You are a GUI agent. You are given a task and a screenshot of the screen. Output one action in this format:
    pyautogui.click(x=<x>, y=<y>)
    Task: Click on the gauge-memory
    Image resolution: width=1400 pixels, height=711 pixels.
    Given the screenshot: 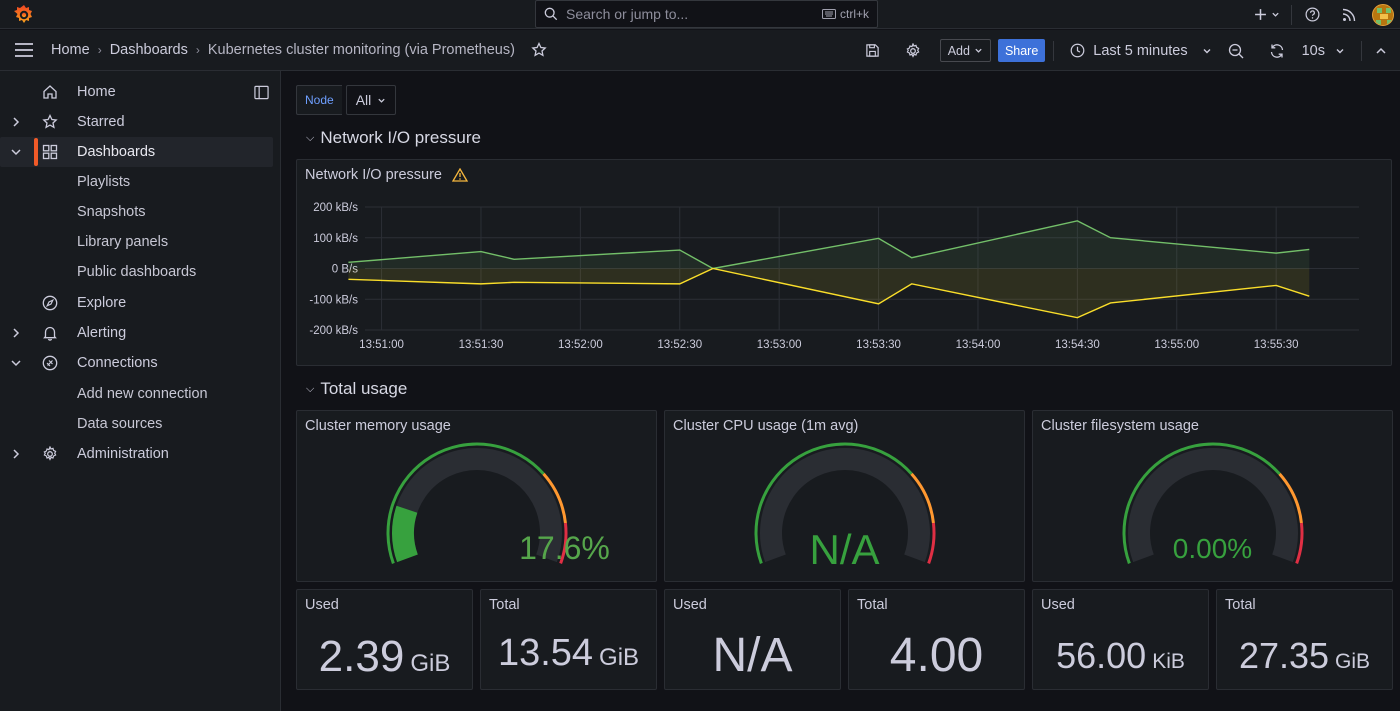 What is the action you would take?
    pyautogui.click(x=477, y=503)
    